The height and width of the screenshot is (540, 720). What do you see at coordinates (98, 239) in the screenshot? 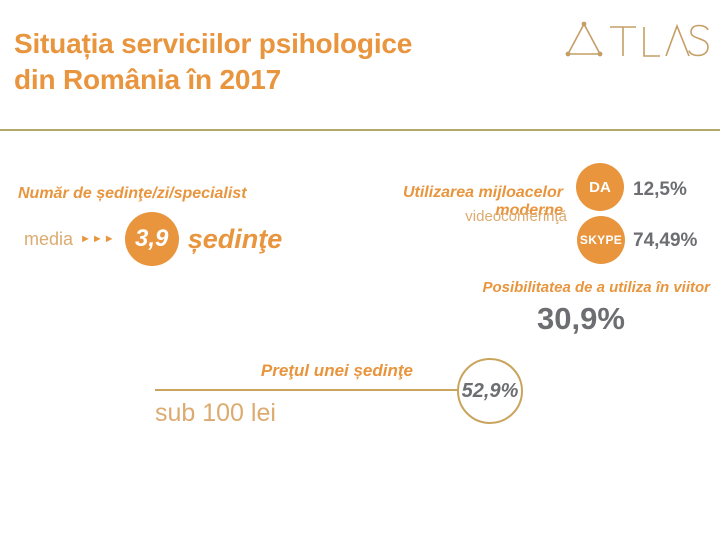
I see `triple-arrow-icon: ►►►` at bounding box center [98, 239].